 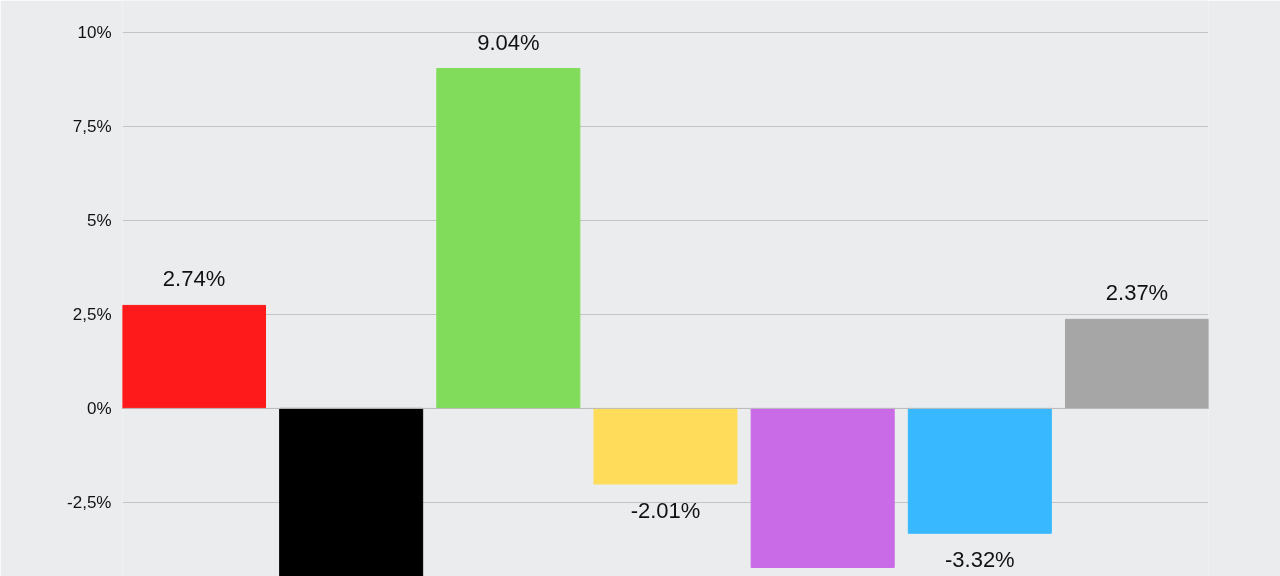 What do you see at coordinates (665, 511) in the screenshot?
I see `data-label: -2.01%` at bounding box center [665, 511].